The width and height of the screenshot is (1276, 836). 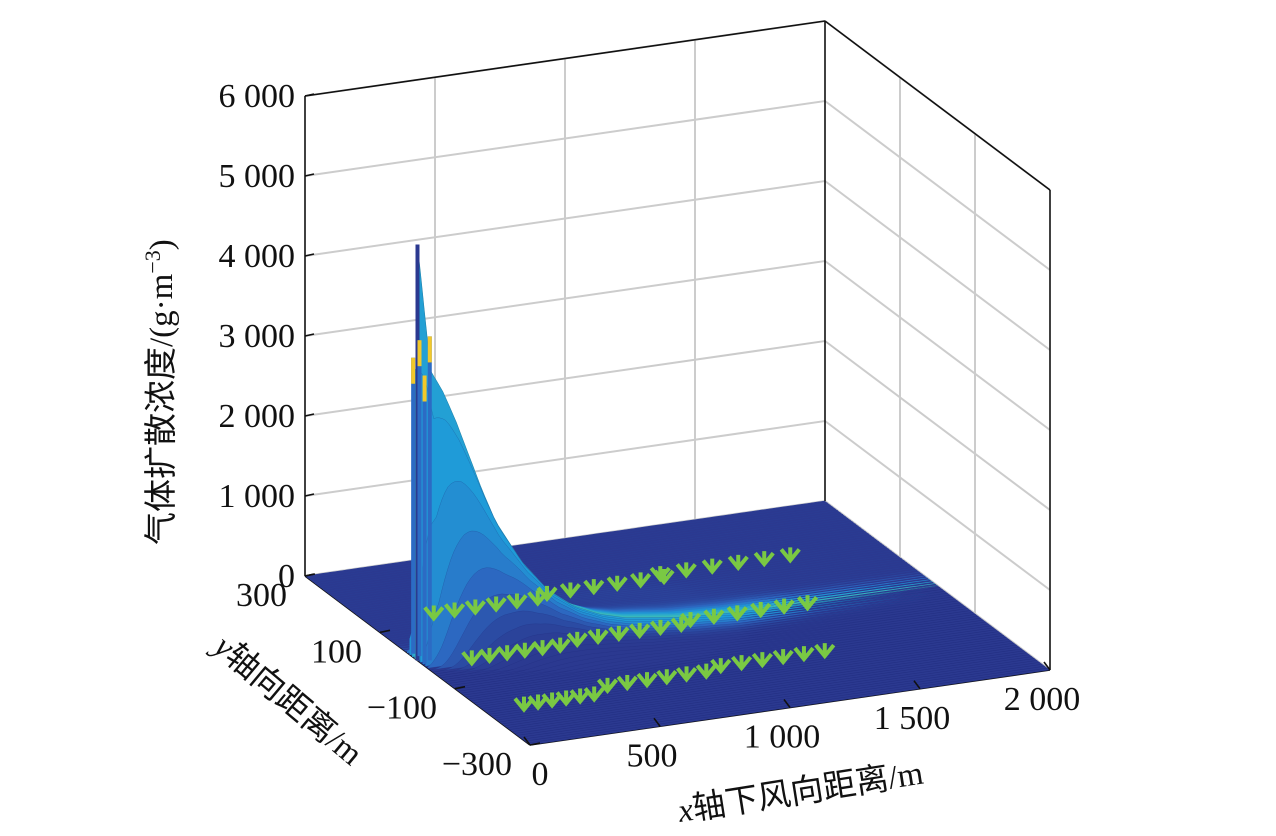 I want to click on z-axis-title-main: 气体扩散浓度/(g·m, so click(x=161, y=409).